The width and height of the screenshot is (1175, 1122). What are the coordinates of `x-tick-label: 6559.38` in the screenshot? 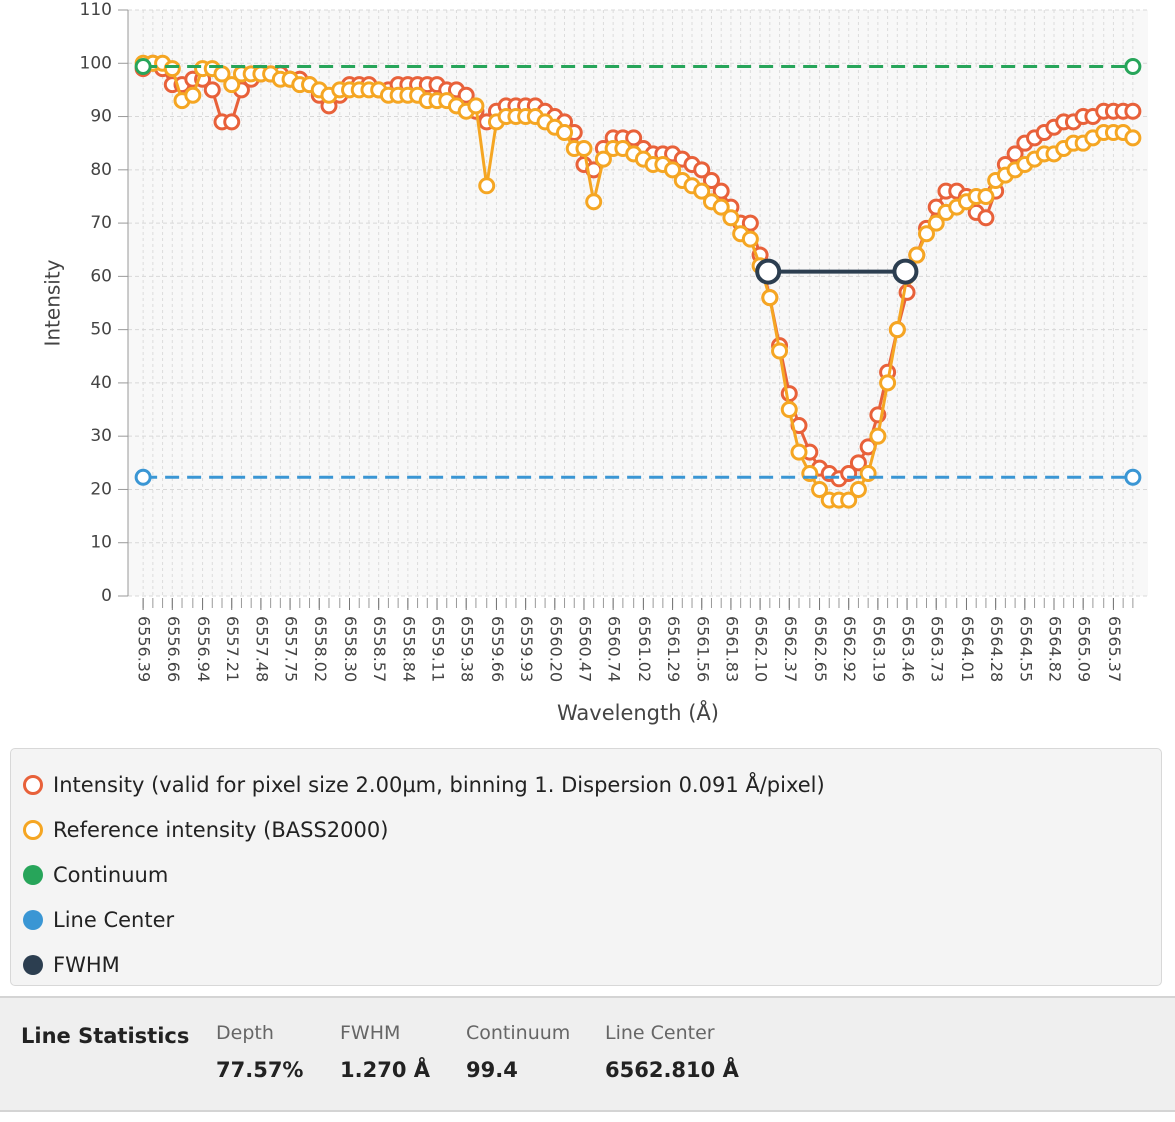 It's located at (467, 649).